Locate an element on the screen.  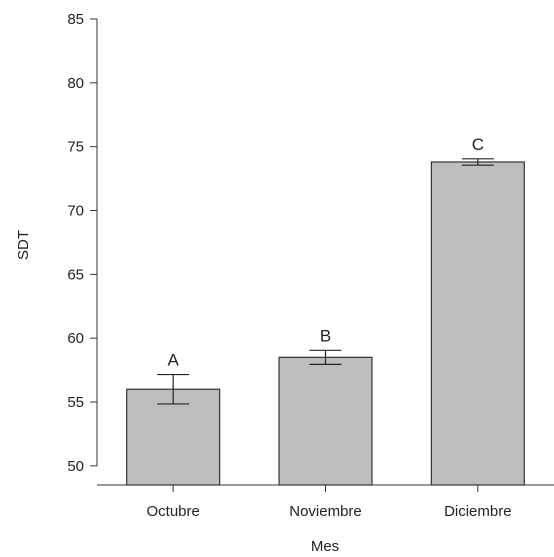
y-tick-label: 75 is located at coordinates (75, 147).